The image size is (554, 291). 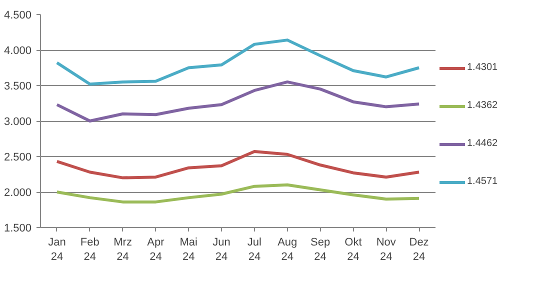 What do you see at coordinates (288, 249) in the screenshot?
I see `x-tick-label: Aug 24` at bounding box center [288, 249].